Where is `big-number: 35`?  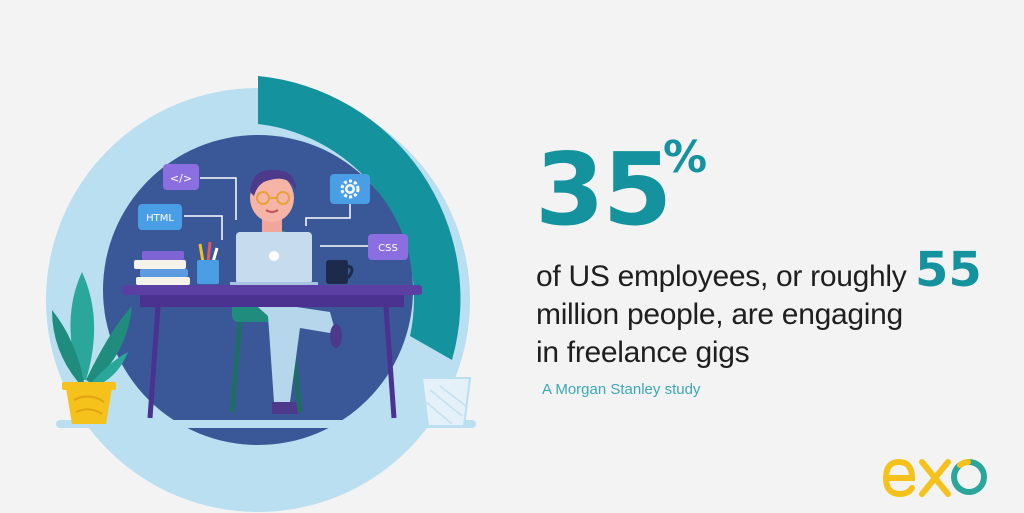
big-number: 35 is located at coordinates (603, 190).